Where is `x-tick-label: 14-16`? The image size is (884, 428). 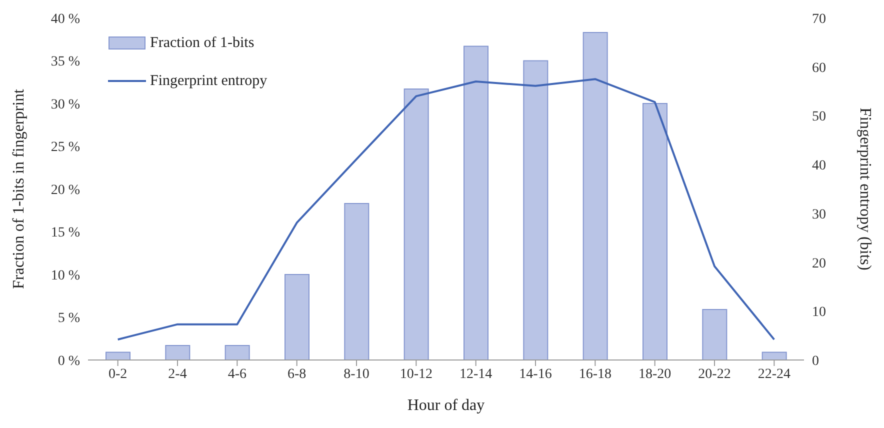
x-tick-label: 14-16 is located at coordinates (535, 374).